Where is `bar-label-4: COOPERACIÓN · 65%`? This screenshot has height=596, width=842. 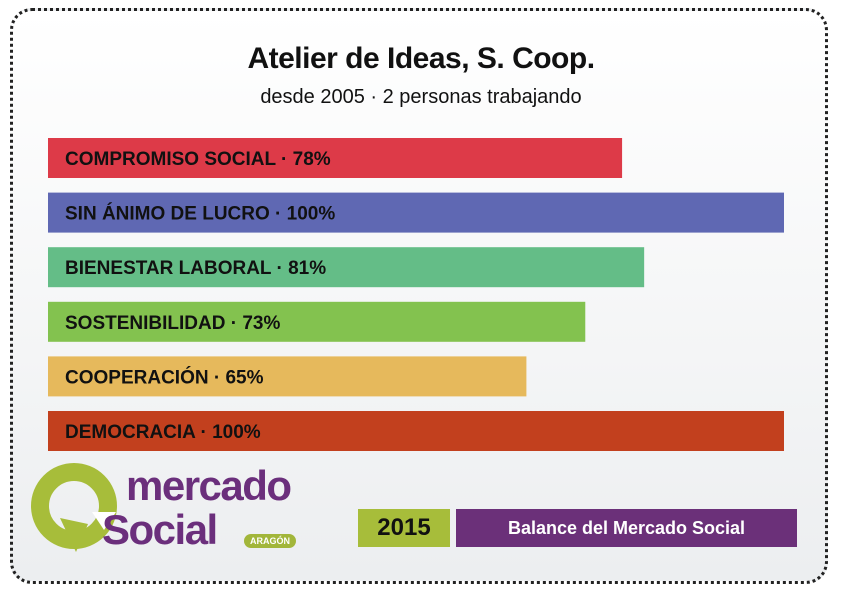
bar-label-4: COOPERACIÓN · 65% is located at coordinates (164, 377).